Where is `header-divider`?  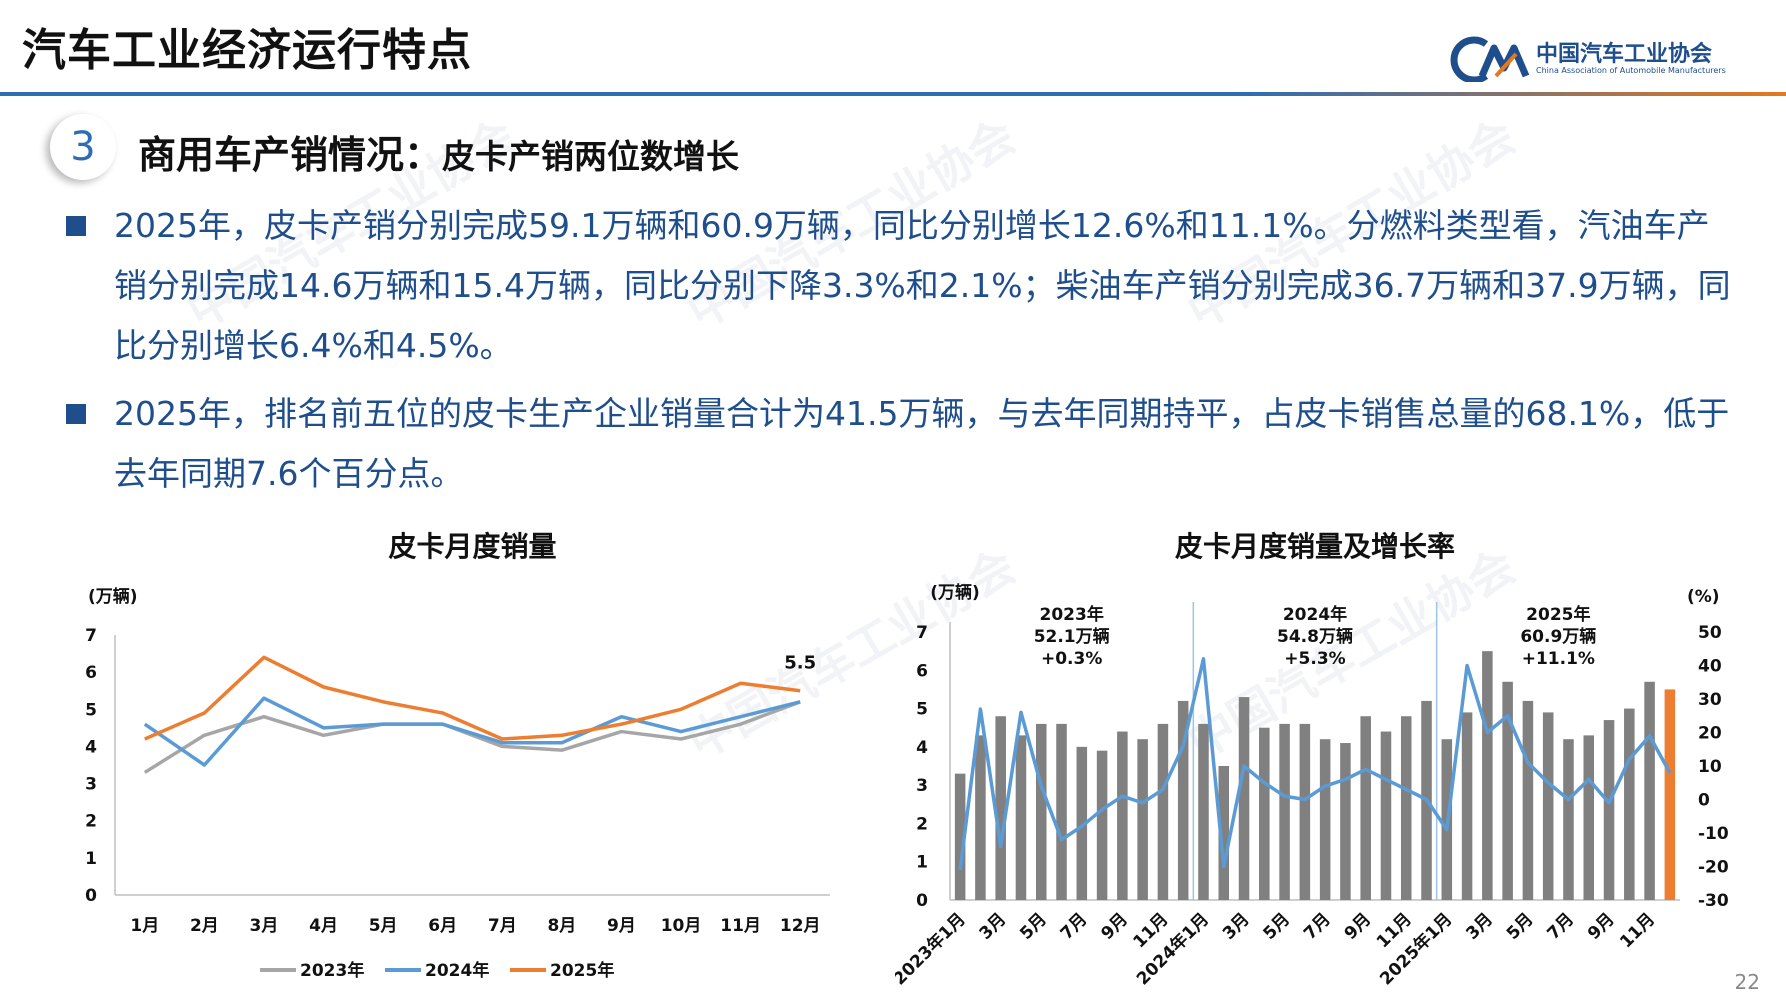 header-divider is located at coordinates (893, 94).